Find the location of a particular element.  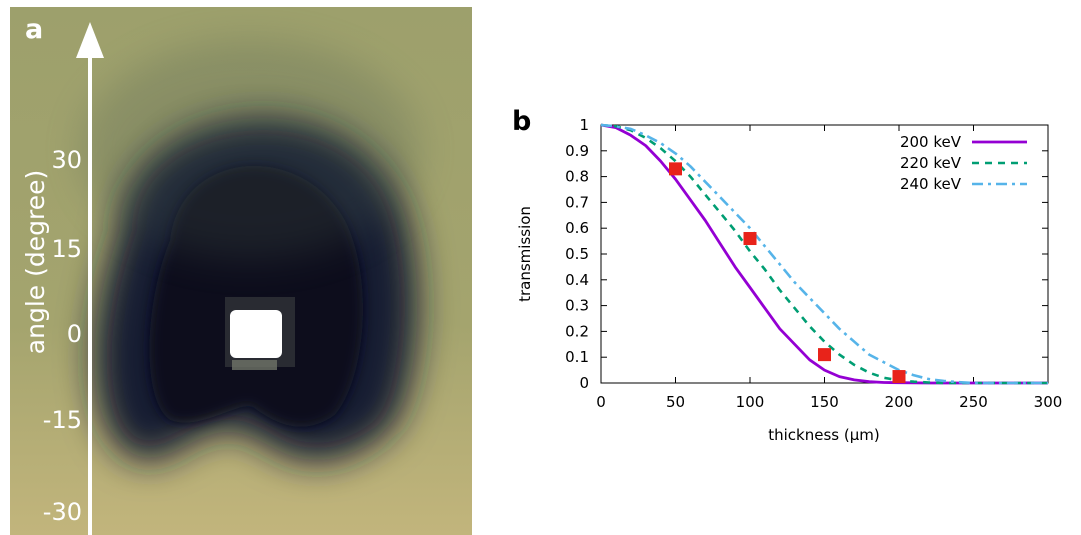

legend-label: 200 keV is located at coordinates (931, 142).